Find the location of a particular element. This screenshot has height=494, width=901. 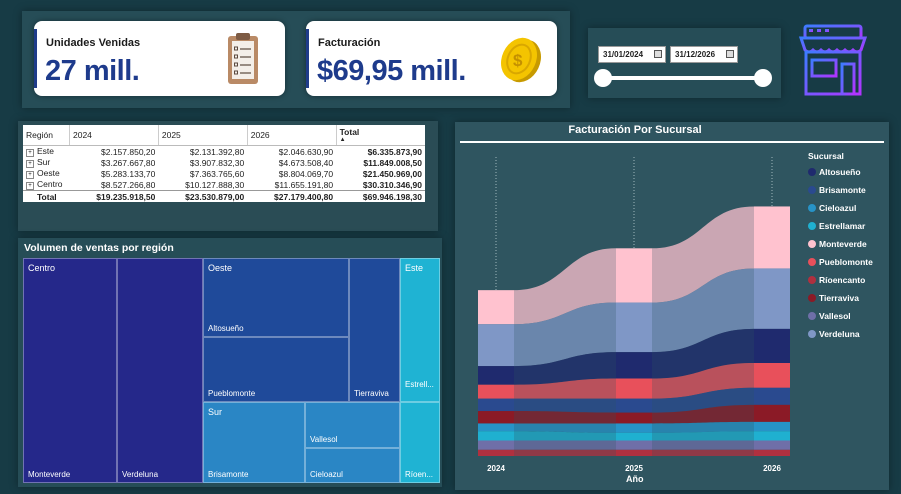

legend-item: Brisamonte is located at coordinates (840, 190).